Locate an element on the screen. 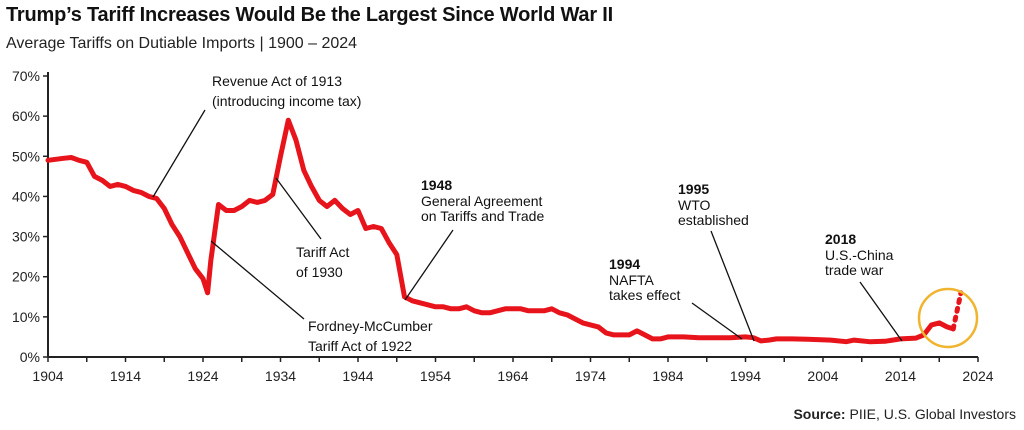 The height and width of the screenshot is (430, 1024). annotation-text: NAFTA is located at coordinates (632, 280).